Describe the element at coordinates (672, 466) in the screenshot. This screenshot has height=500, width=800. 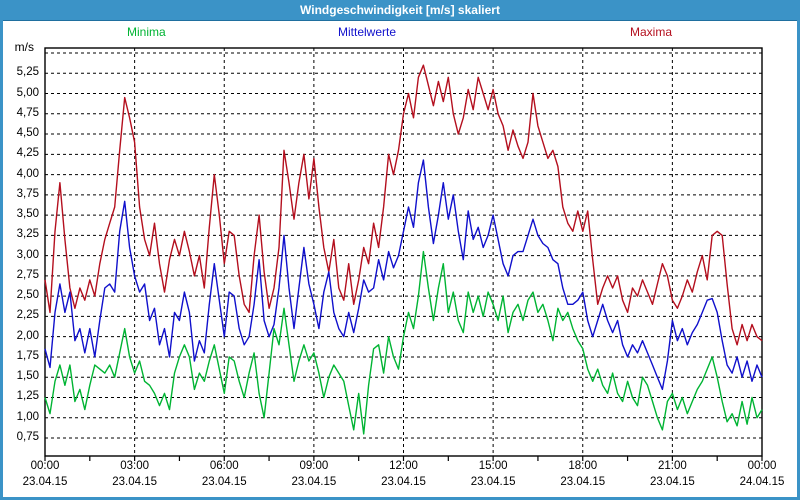
I see `x-tick-time-label: 21:00` at that location.